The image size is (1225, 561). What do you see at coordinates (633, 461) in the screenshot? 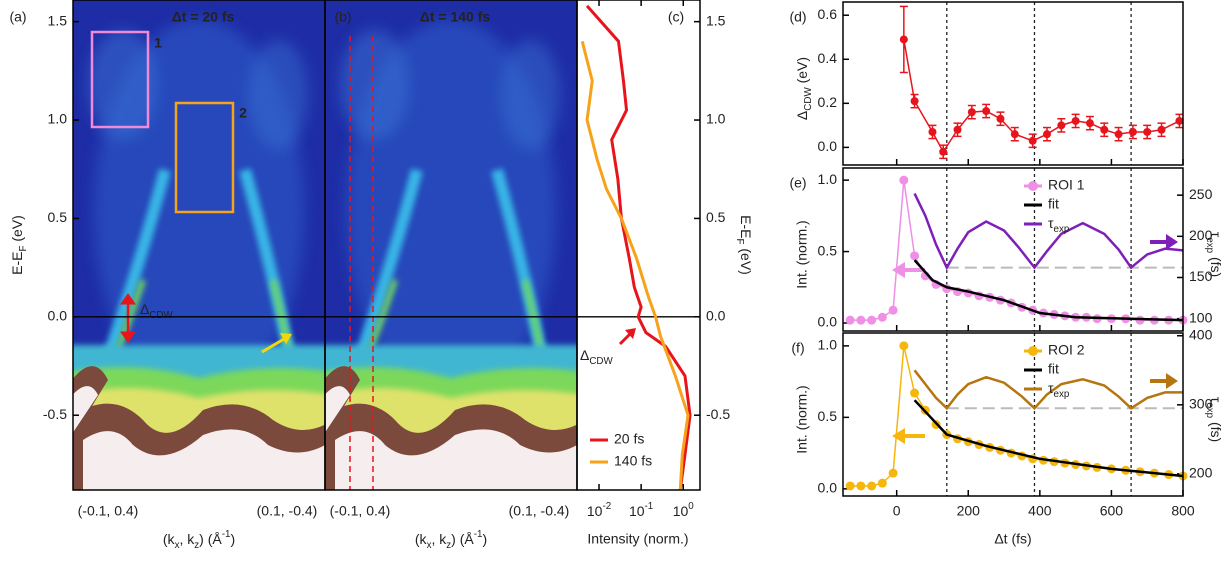
I see `legend-label: 140 fs` at bounding box center [633, 461].